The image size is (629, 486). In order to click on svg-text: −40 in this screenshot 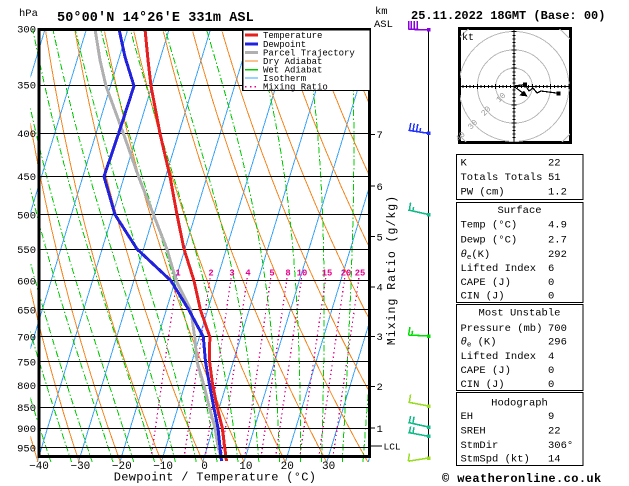, I will do `click(39, 467)`.